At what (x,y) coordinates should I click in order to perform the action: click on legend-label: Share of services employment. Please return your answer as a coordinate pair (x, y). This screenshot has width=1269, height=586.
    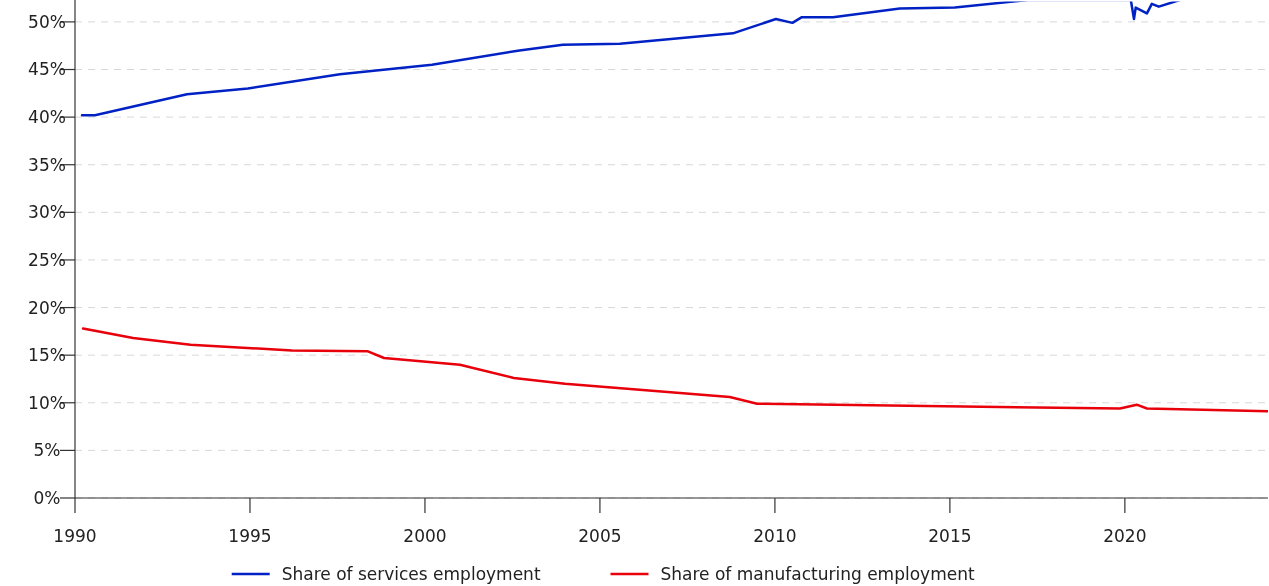
    Looking at the image, I should click on (411, 573).